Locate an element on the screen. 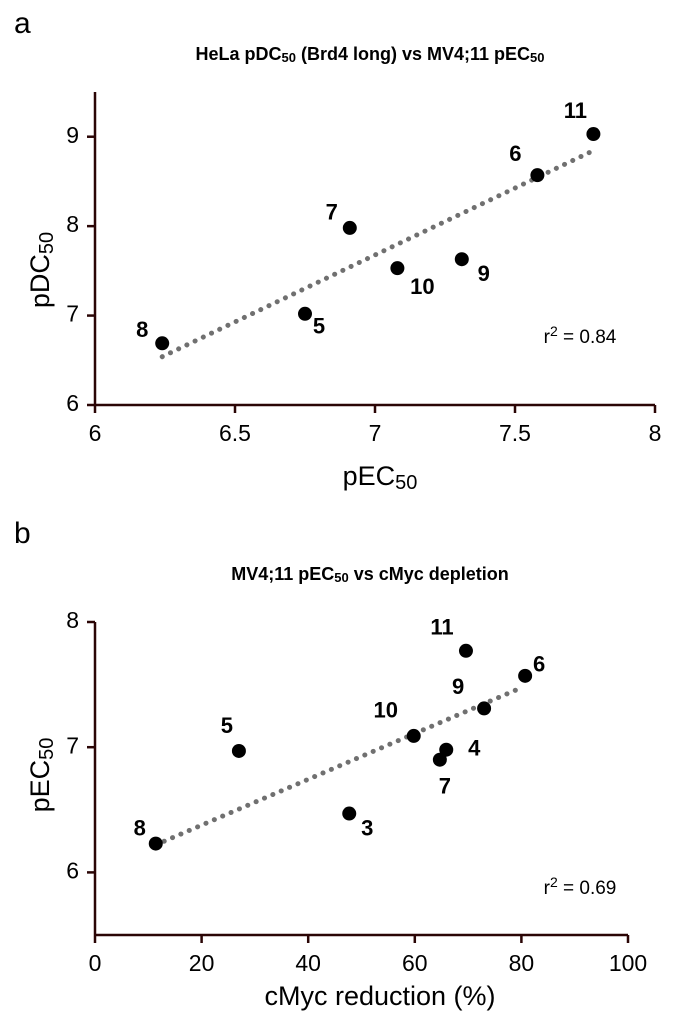 The image size is (690, 1024). panel-label: b is located at coordinates (22, 533).